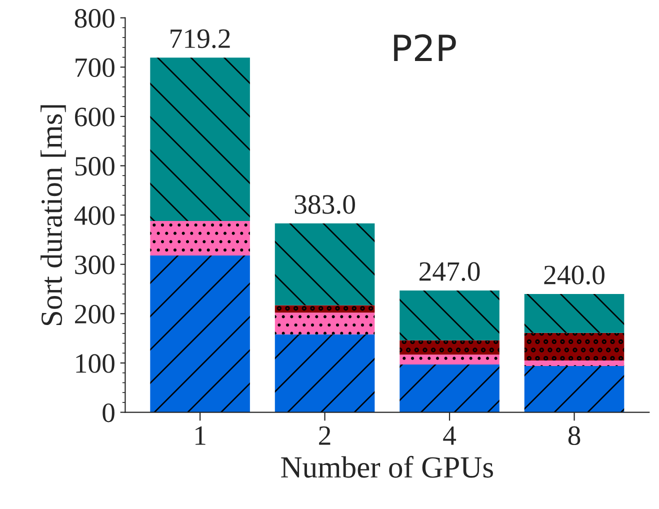 Image resolution: width=659 pixels, height=509 pixels. I want to click on total-label: 247.0, so click(450, 272).